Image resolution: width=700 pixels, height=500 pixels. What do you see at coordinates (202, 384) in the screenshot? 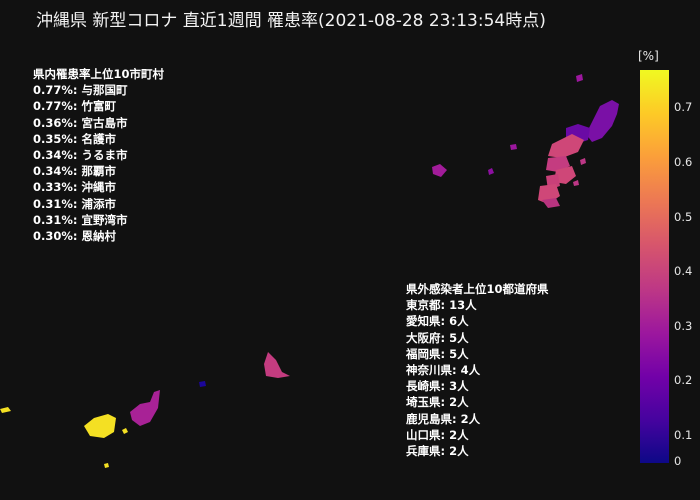
I see `island-tarama` at bounding box center [202, 384].